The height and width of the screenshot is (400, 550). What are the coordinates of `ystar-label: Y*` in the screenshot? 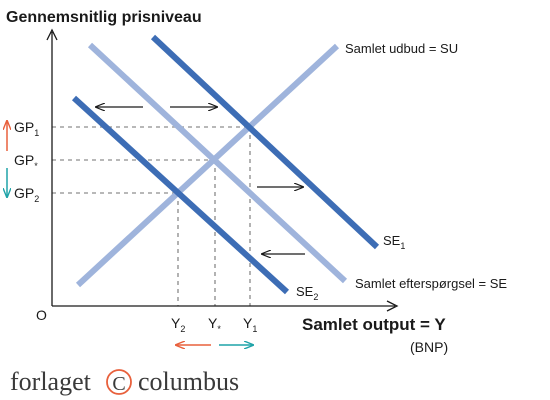 It's located at (214, 324).